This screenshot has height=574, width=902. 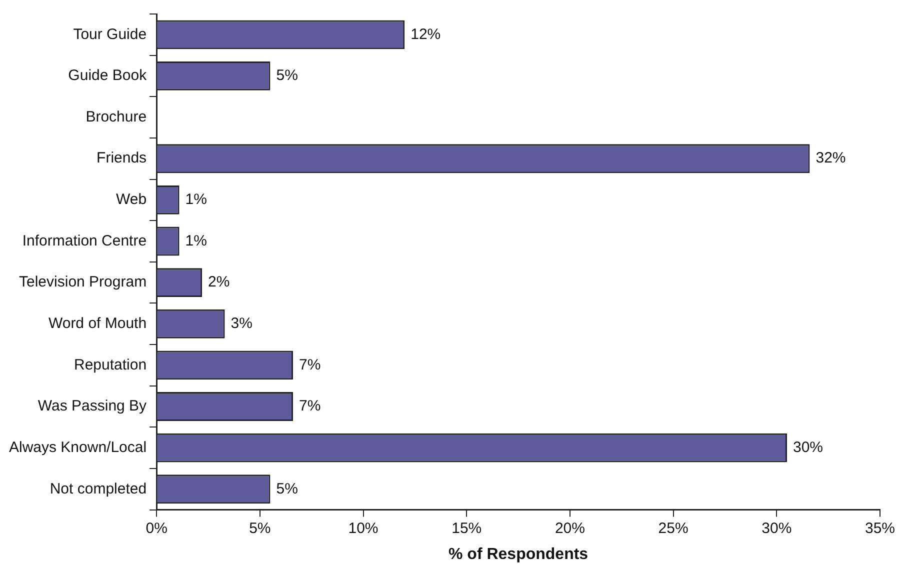 I want to click on data-label: 3%, so click(x=241, y=323).